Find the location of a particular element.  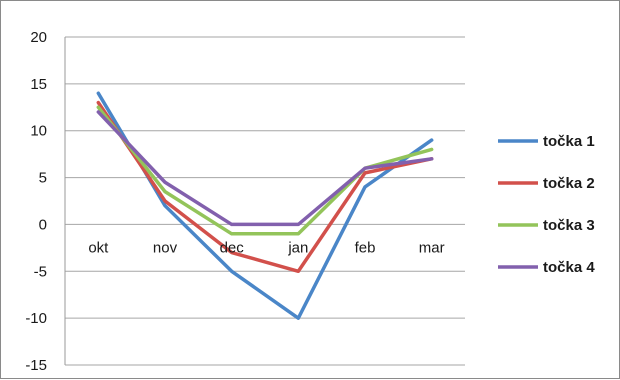

legend-label: točka 1 is located at coordinates (569, 141).